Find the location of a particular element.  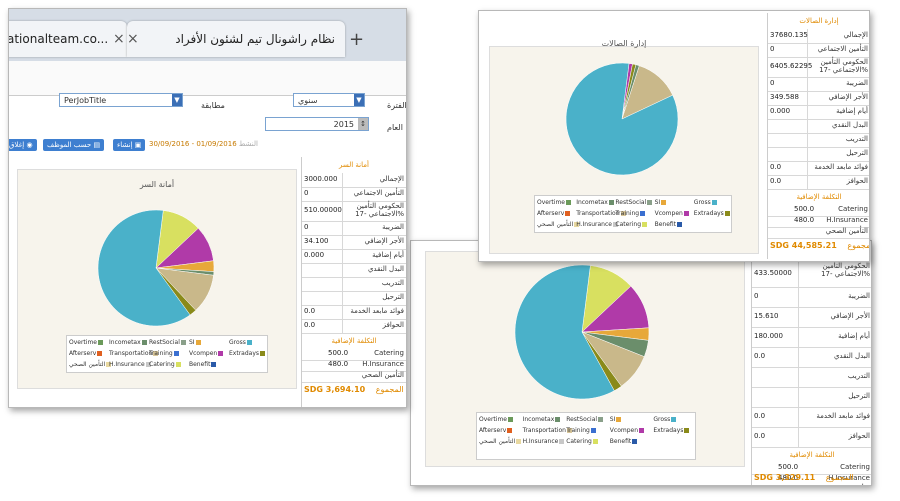

summary-value: 433.50000 is located at coordinates (773, 273).